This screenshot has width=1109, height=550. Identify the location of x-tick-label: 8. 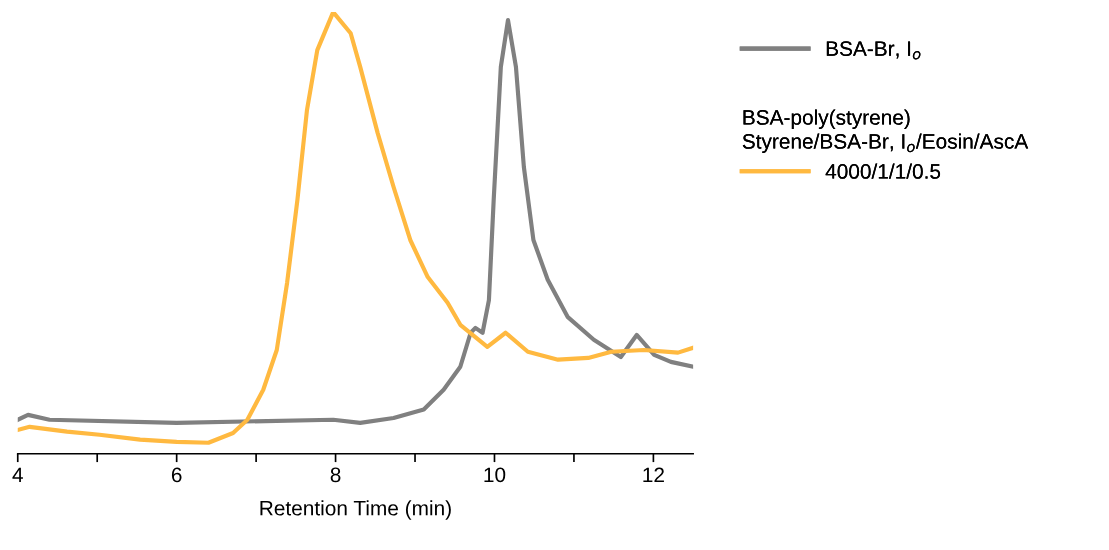
(335, 475).